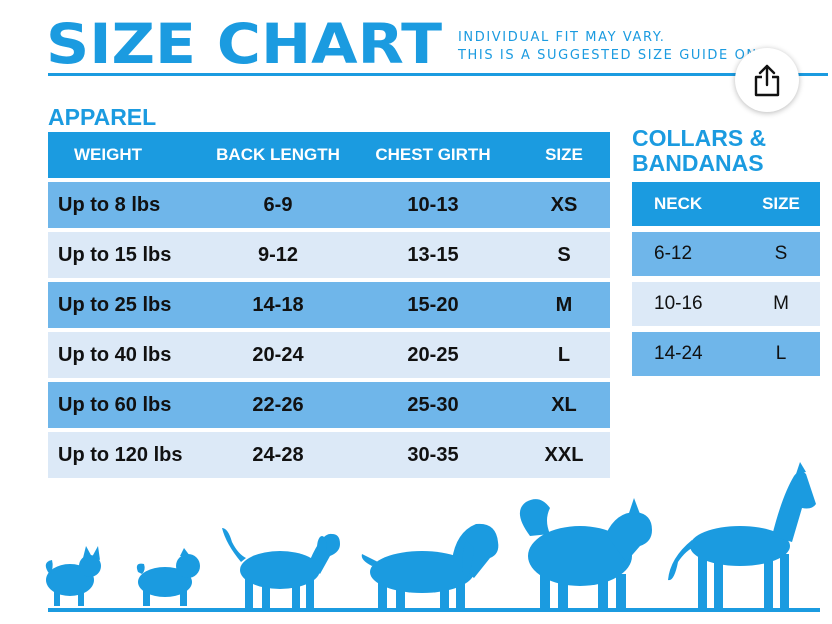  Describe the element at coordinates (120, 454) in the screenshot. I see `weight-cell: Up to 120 lbs` at that location.